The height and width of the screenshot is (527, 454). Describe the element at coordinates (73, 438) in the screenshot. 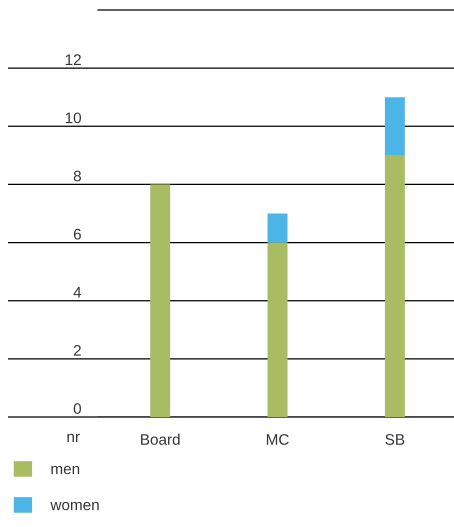

I see `y-axis-title: nr` at that location.